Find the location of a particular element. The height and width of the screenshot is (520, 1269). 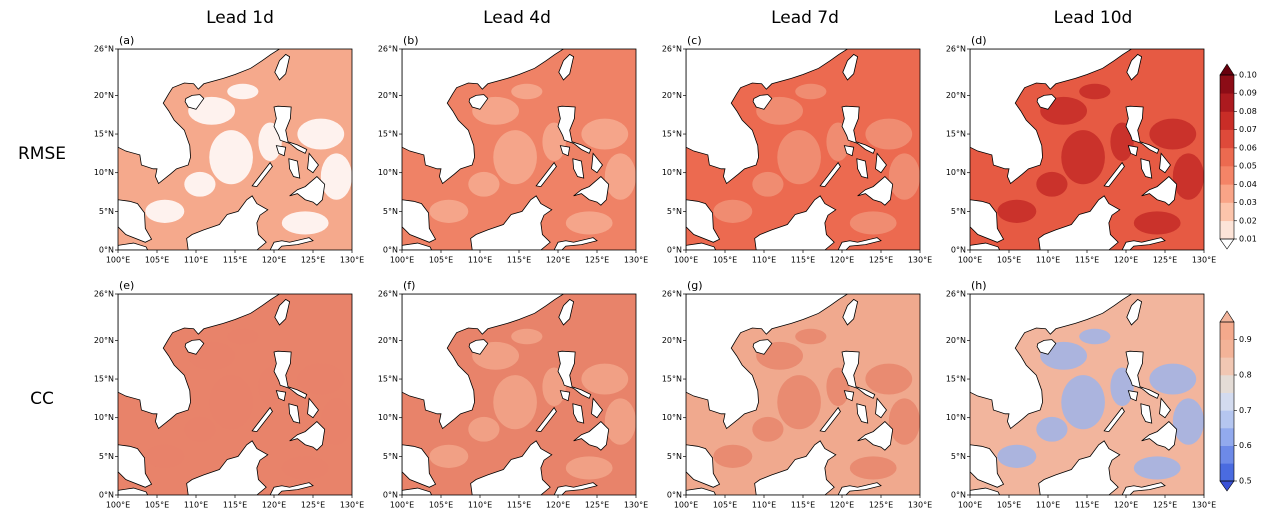

x-tick-label: 130°E is located at coordinates (1204, 260).